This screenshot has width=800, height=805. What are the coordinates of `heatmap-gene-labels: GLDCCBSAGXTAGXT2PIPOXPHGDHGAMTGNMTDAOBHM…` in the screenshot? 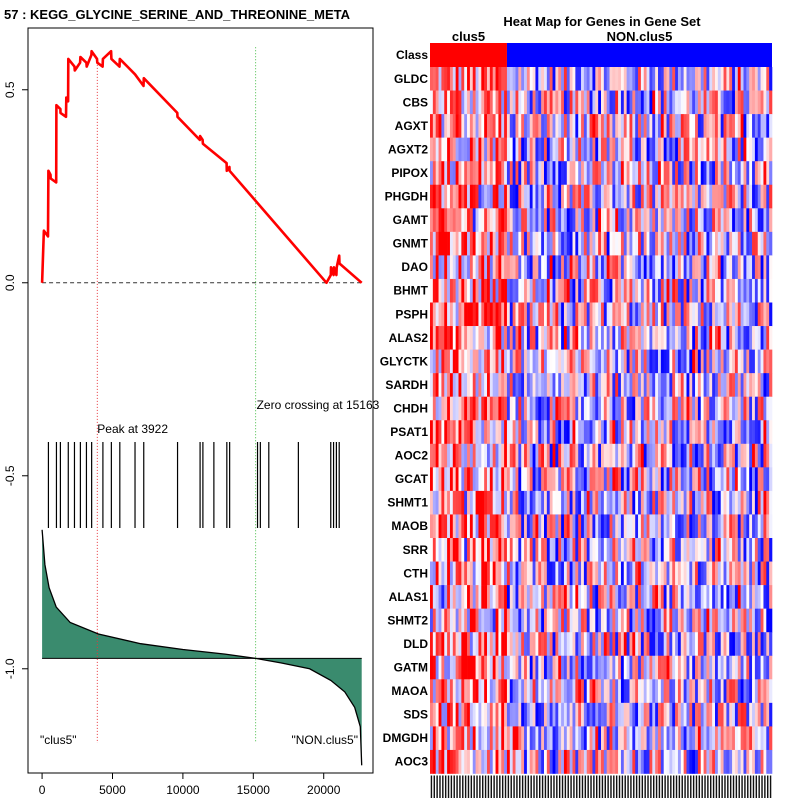 It's located at (404, 420).